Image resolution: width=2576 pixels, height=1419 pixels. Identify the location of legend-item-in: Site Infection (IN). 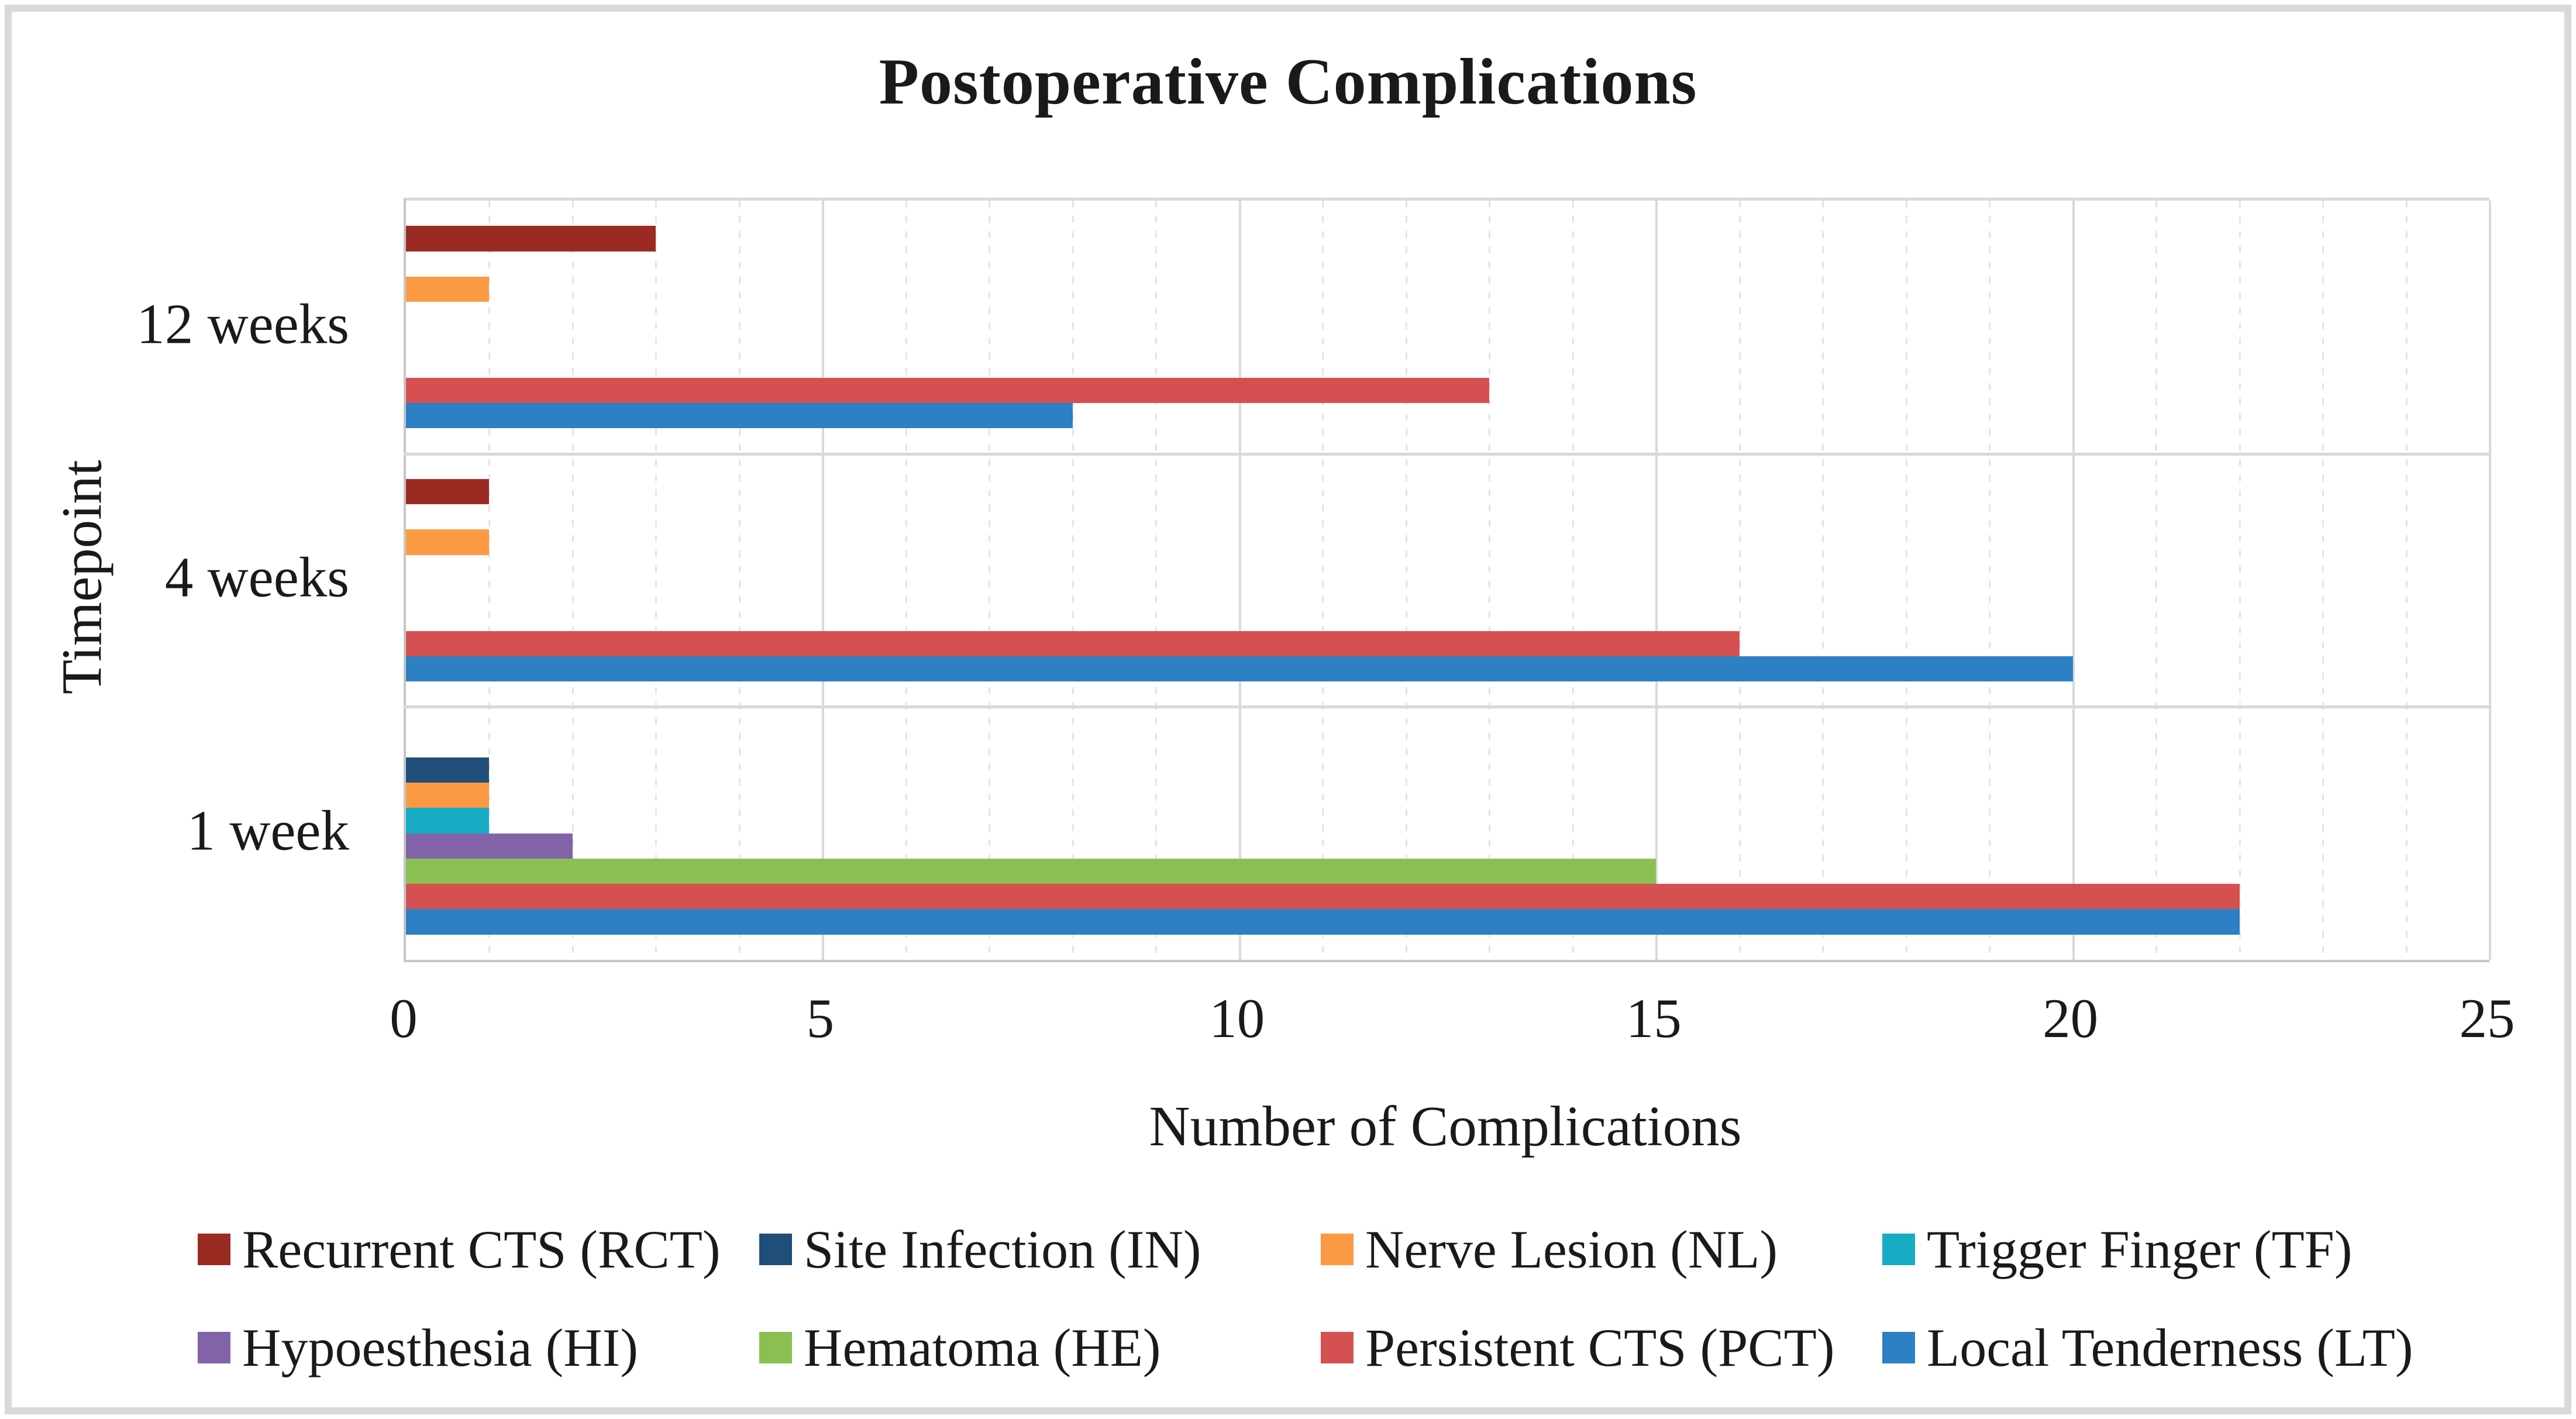
(1040, 1249).